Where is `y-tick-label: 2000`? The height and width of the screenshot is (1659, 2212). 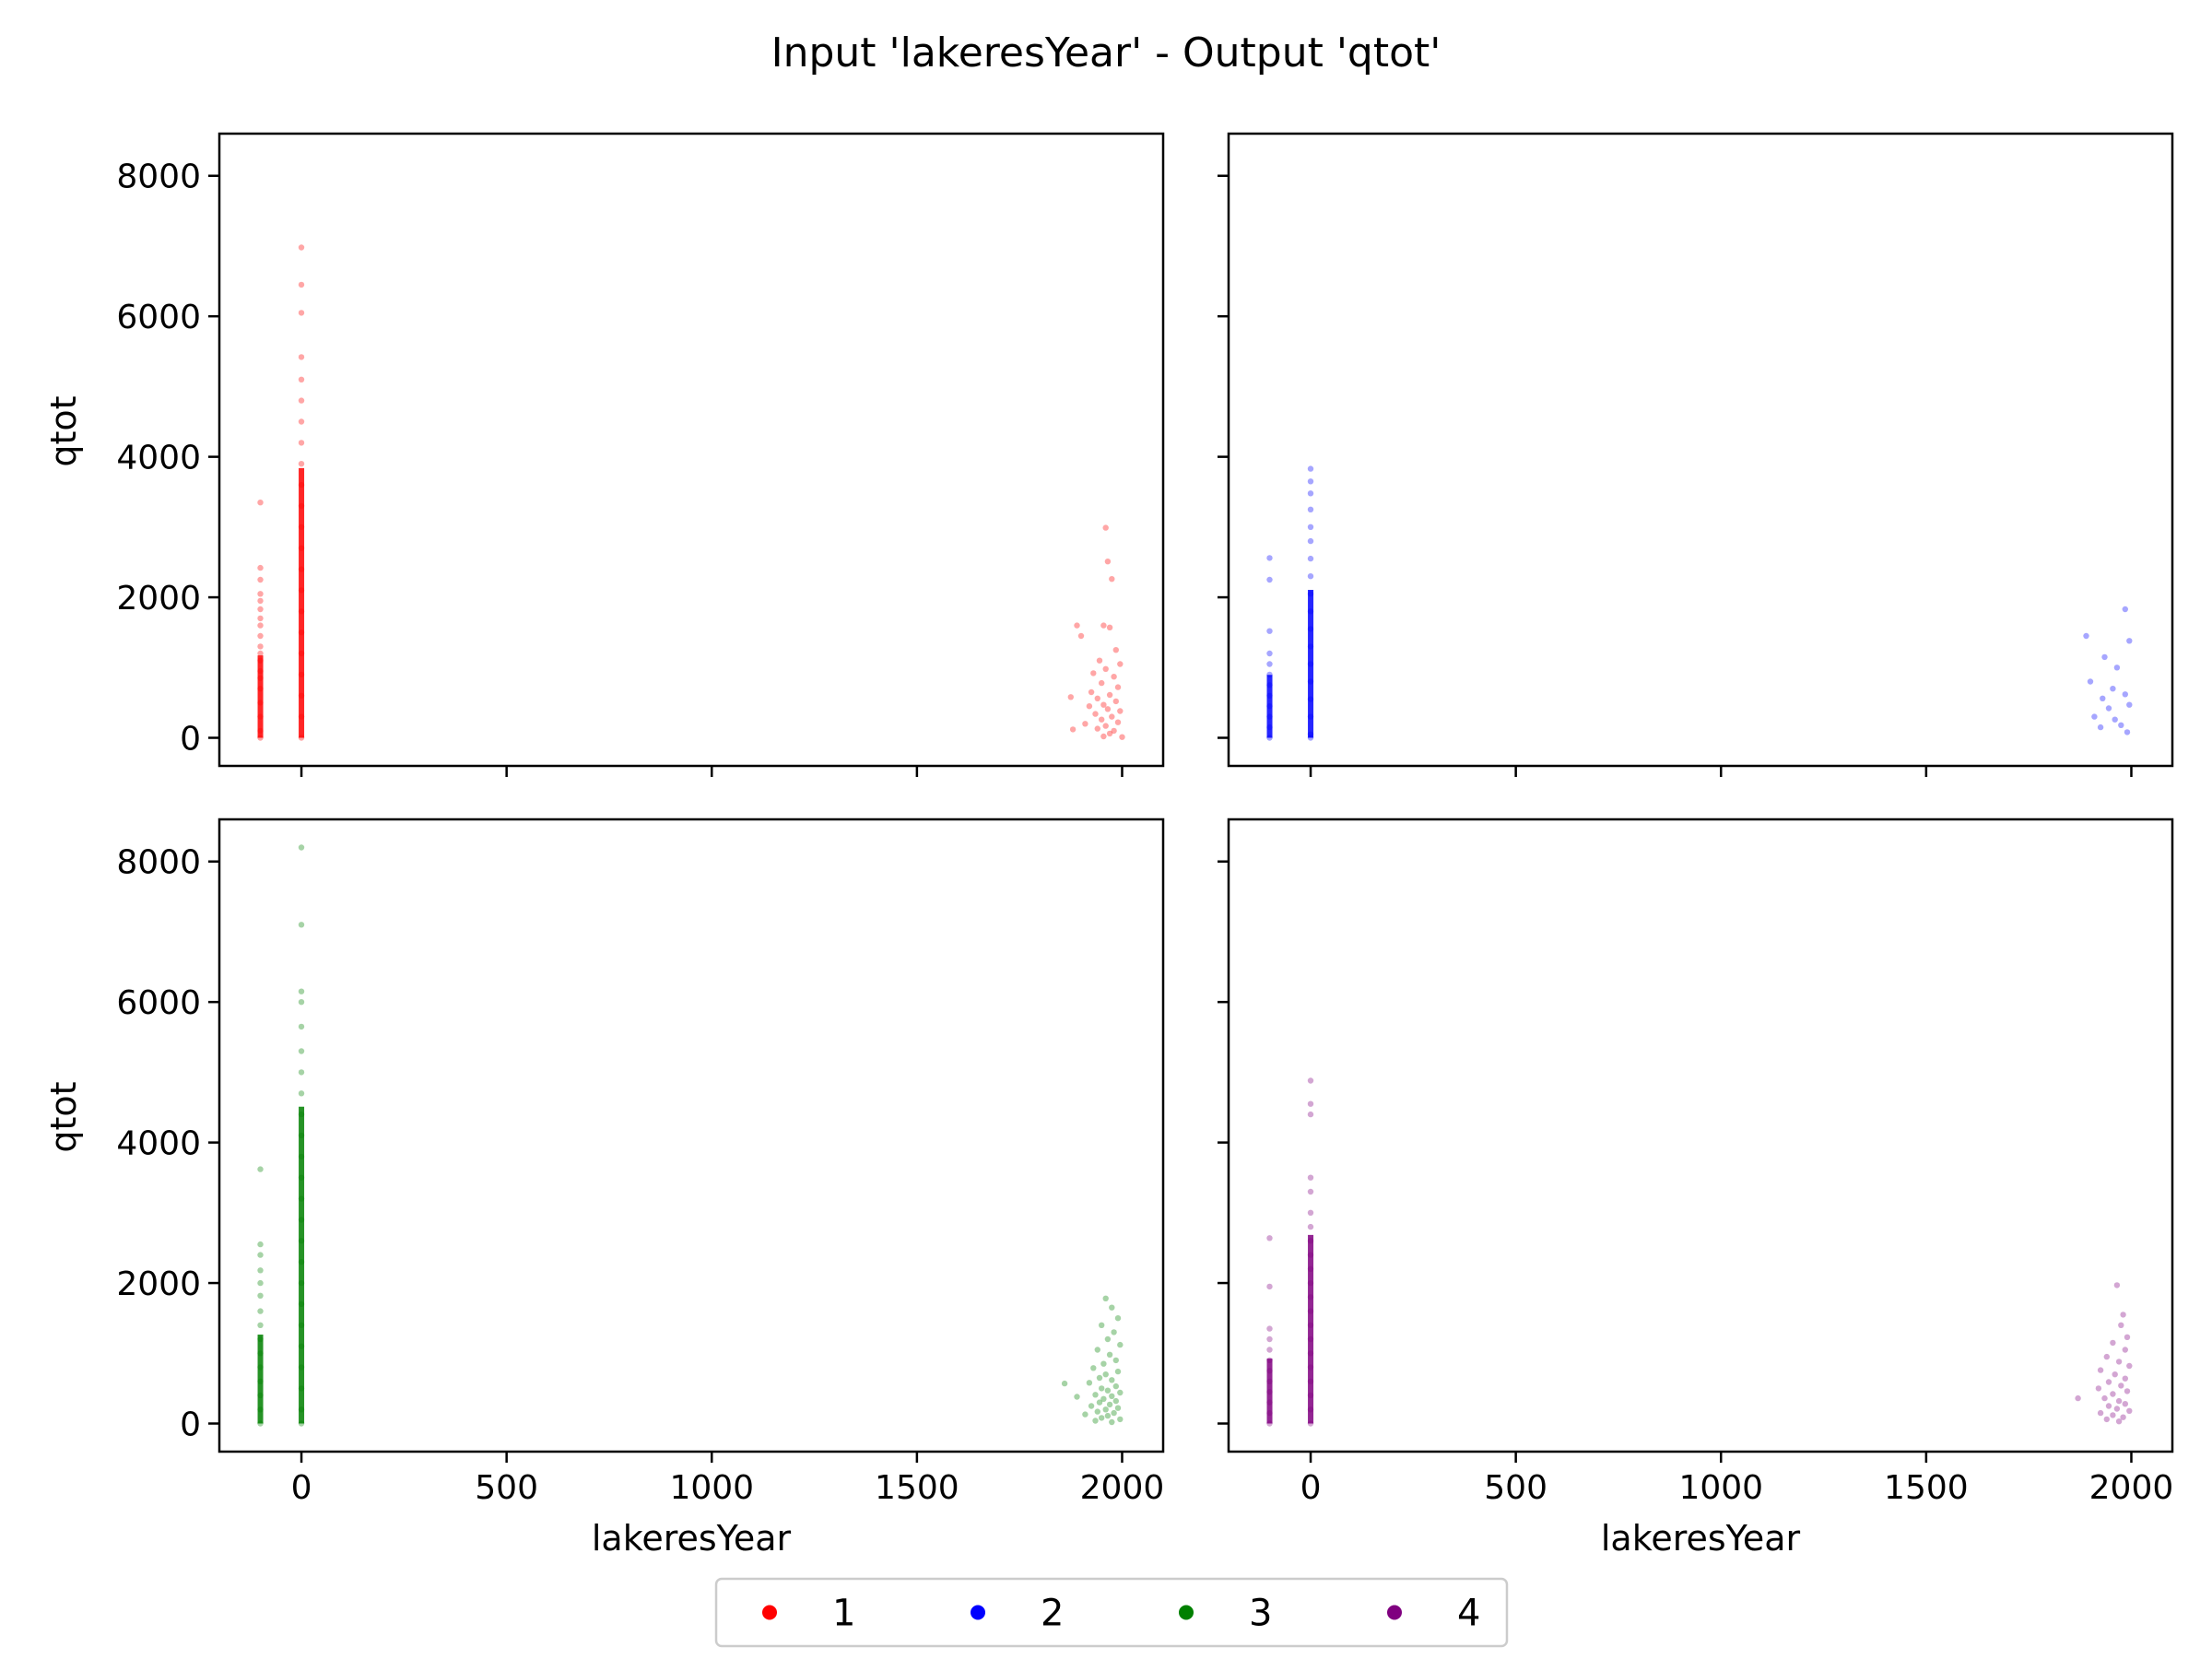
y-tick-label: 2000 is located at coordinates (158, 599).